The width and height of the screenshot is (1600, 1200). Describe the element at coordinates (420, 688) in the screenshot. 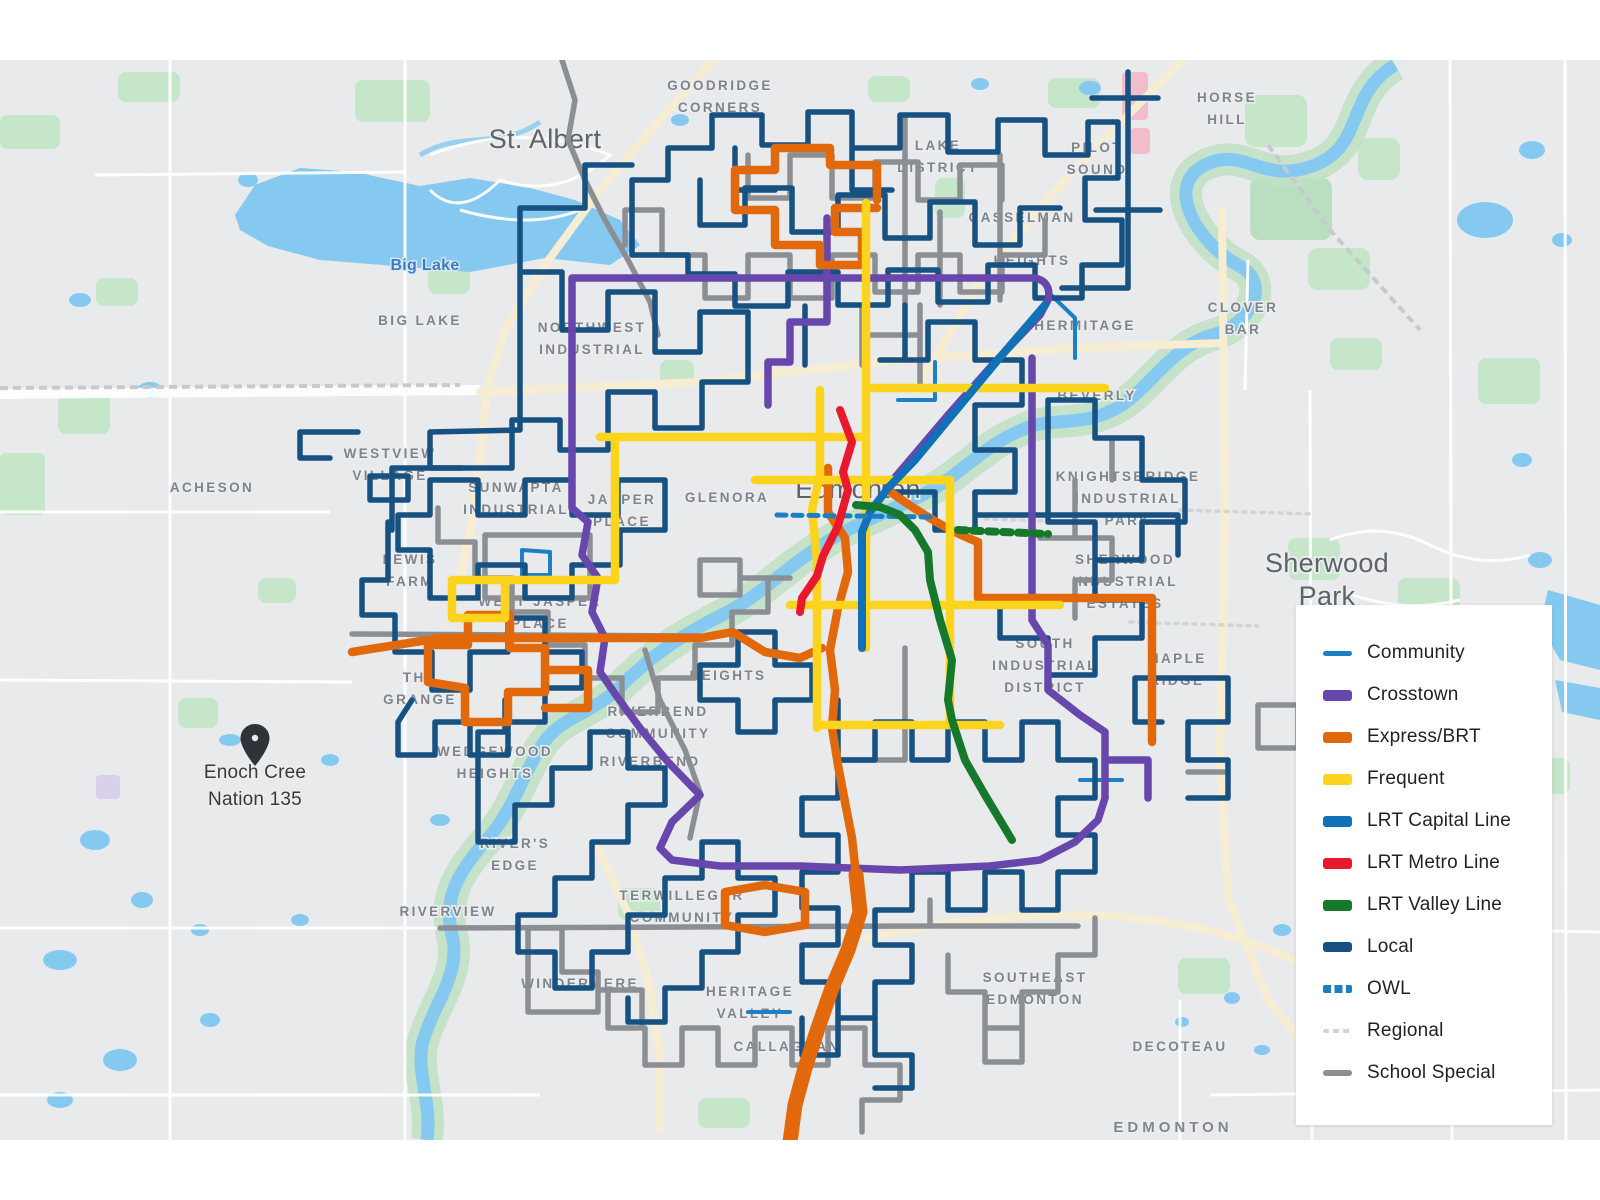

I see `map-label: THE GRANGE` at that location.